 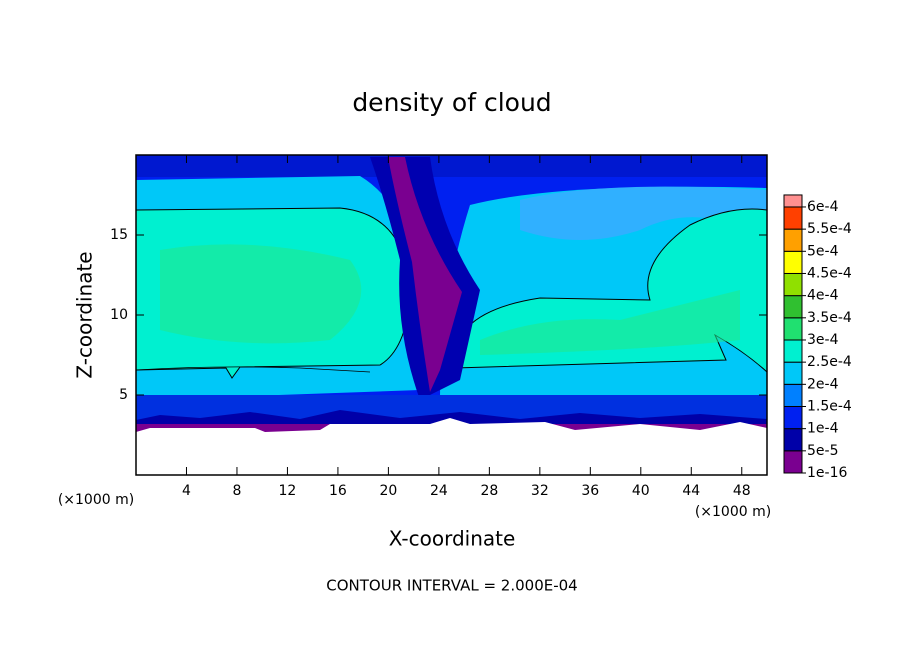 What do you see at coordinates (823, 429) in the screenshot?
I see `colorbar-label: 1e-4` at bounding box center [823, 429].